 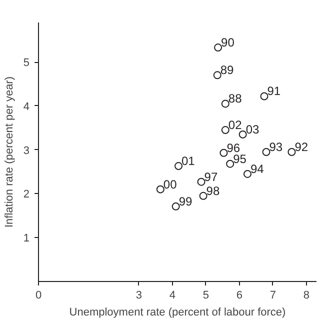 What do you see at coordinates (235, 99) in the screenshot?
I see `annotation: 88` at bounding box center [235, 99].